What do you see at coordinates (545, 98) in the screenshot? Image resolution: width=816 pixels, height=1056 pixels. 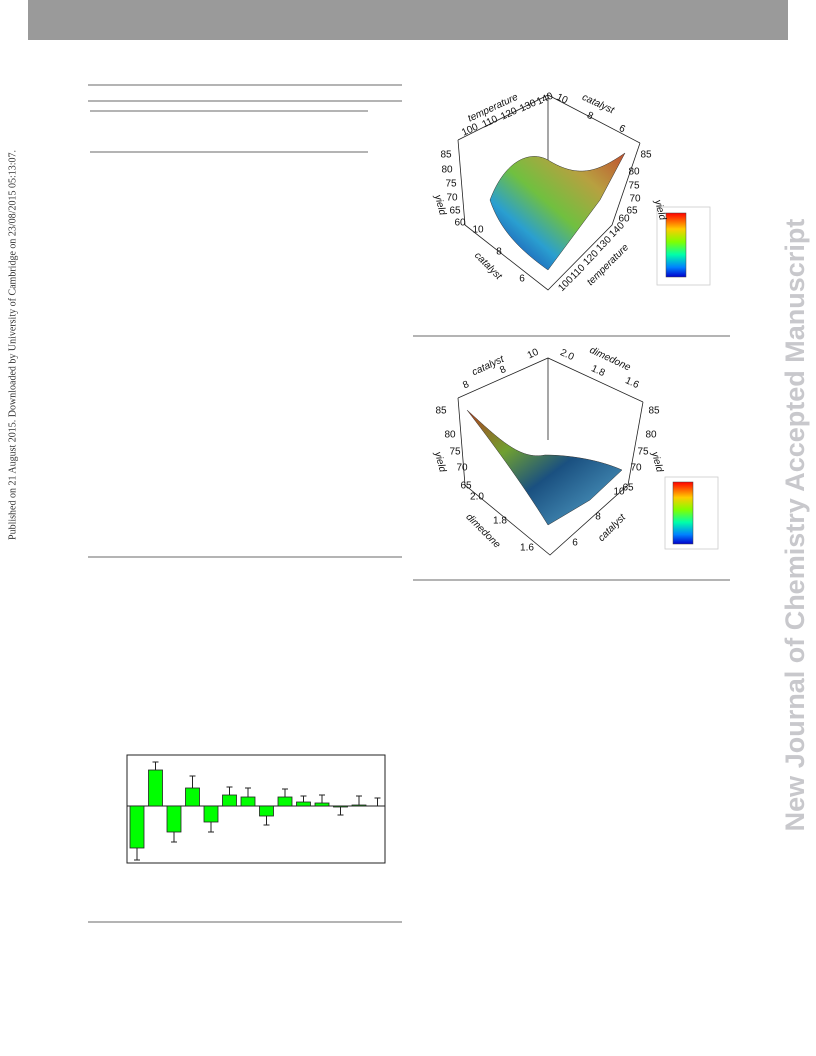 I see `tick-label: 140` at bounding box center [545, 98].